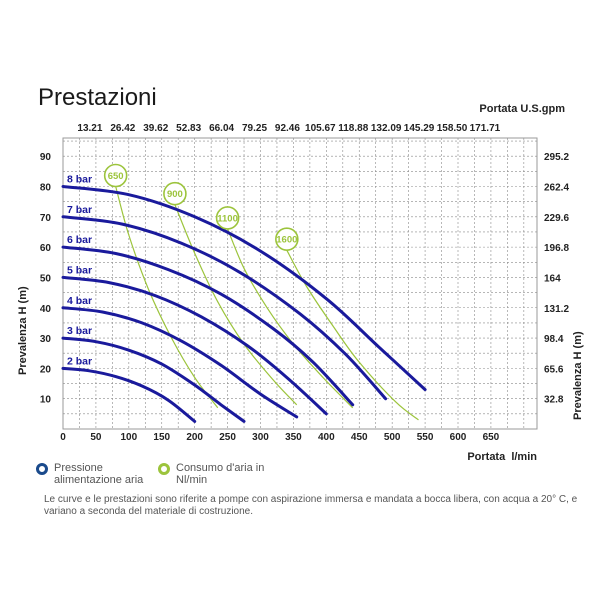 This screenshot has width=600, height=600. What do you see at coordinates (42, 469) in the screenshot?
I see `pressure-legend-icon` at bounding box center [42, 469].